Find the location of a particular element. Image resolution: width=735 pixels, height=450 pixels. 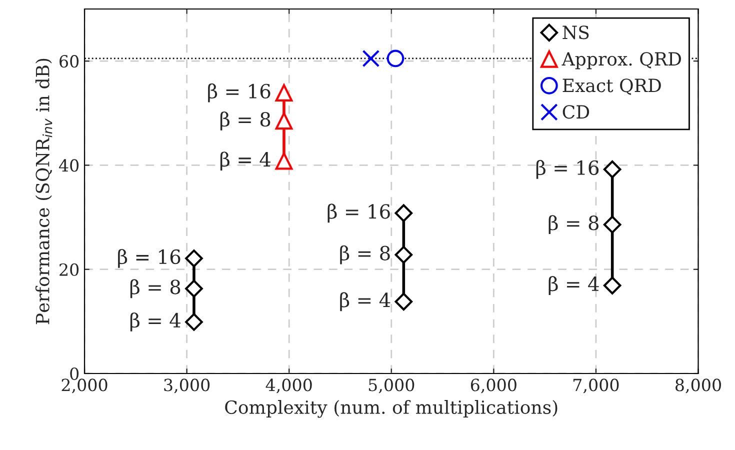

y-tick-label: 60 is located at coordinates (69, 61).